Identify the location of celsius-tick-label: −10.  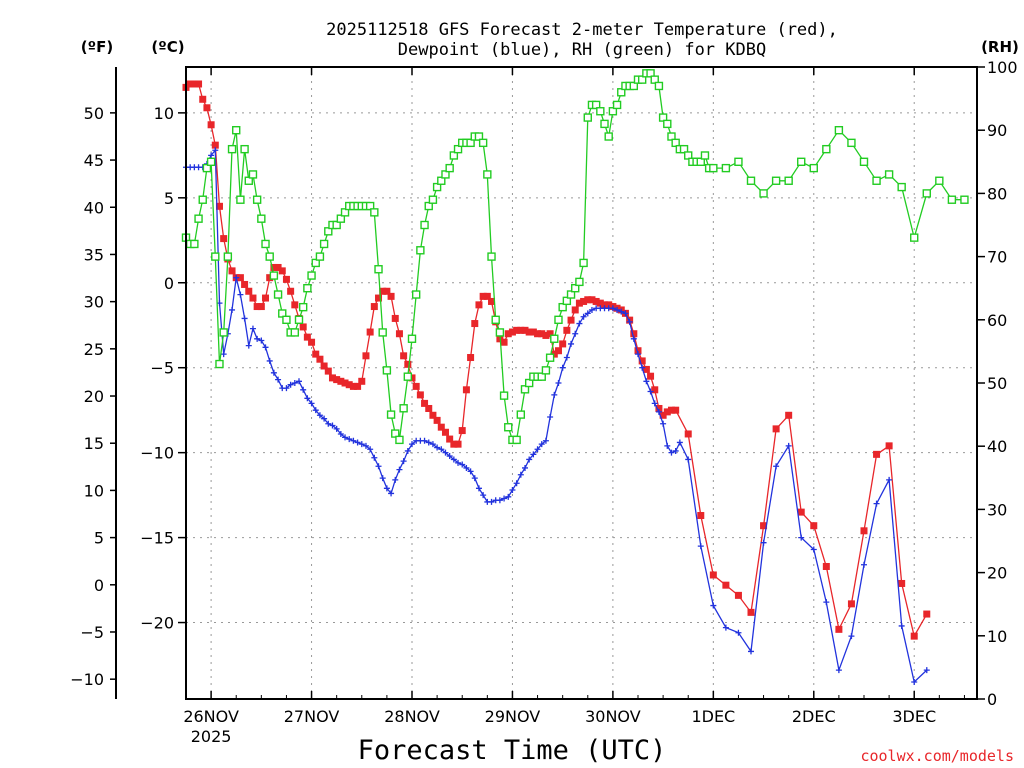
(157, 453).